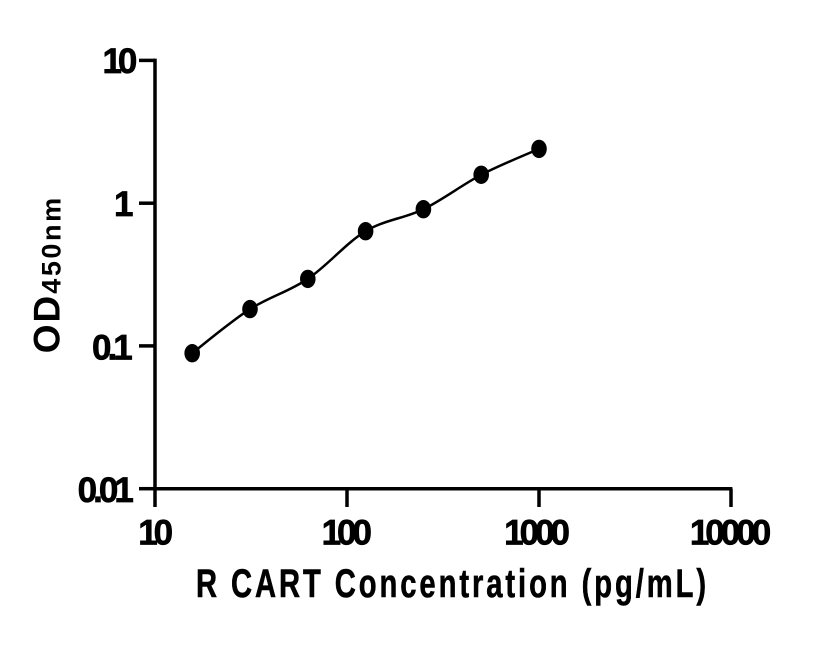  I want to click on svg-text: 0.1, so click(112, 347).